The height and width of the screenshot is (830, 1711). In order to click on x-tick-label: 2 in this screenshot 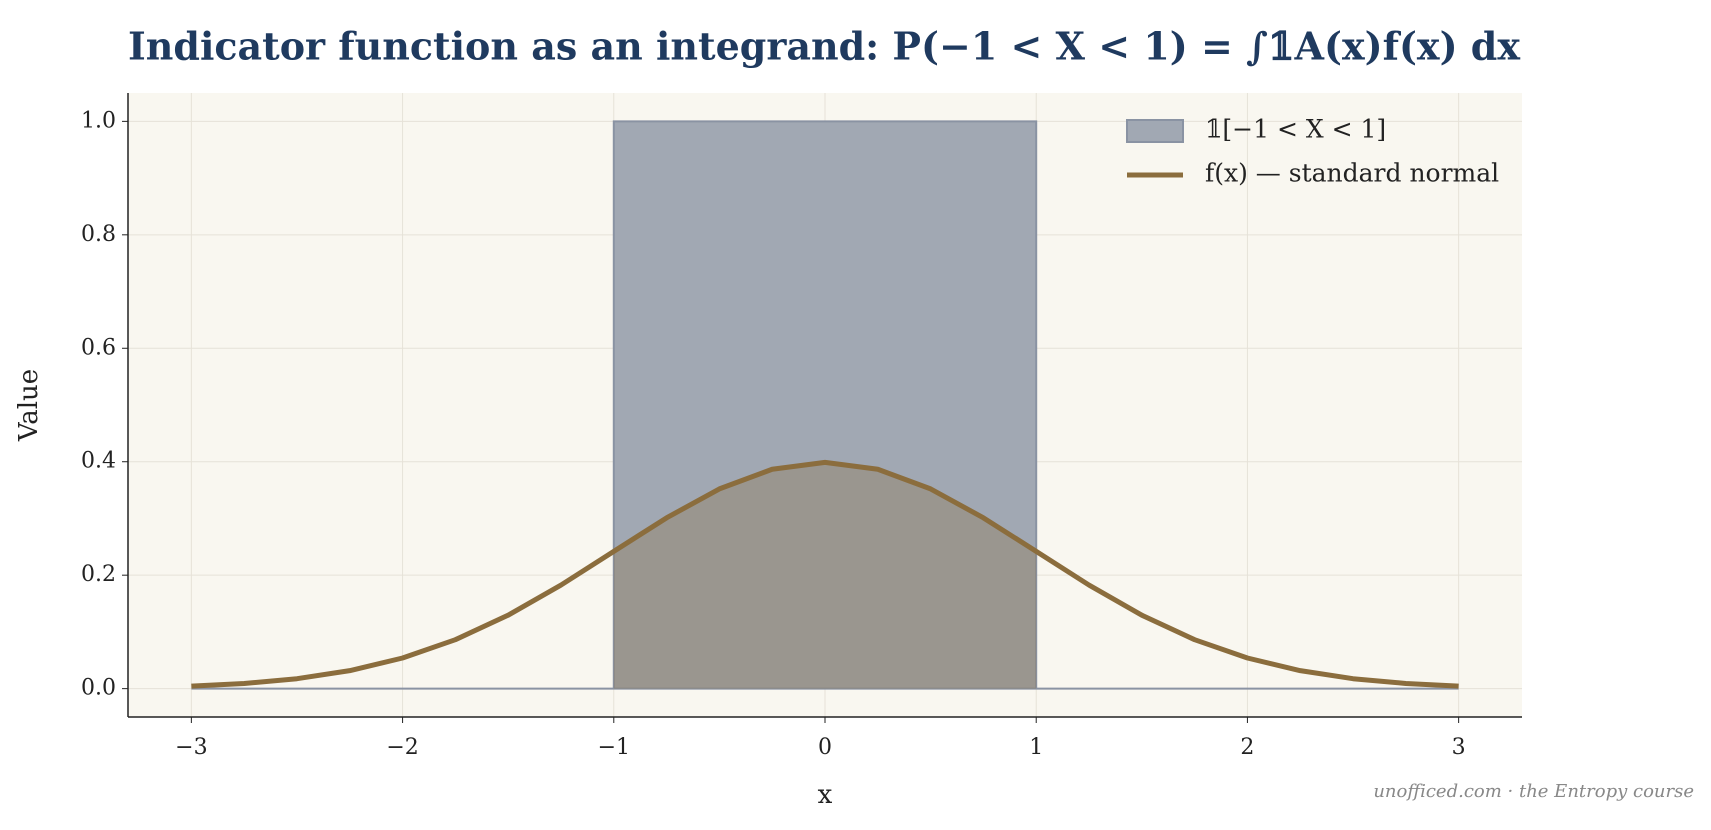, I will do `click(1247, 747)`.